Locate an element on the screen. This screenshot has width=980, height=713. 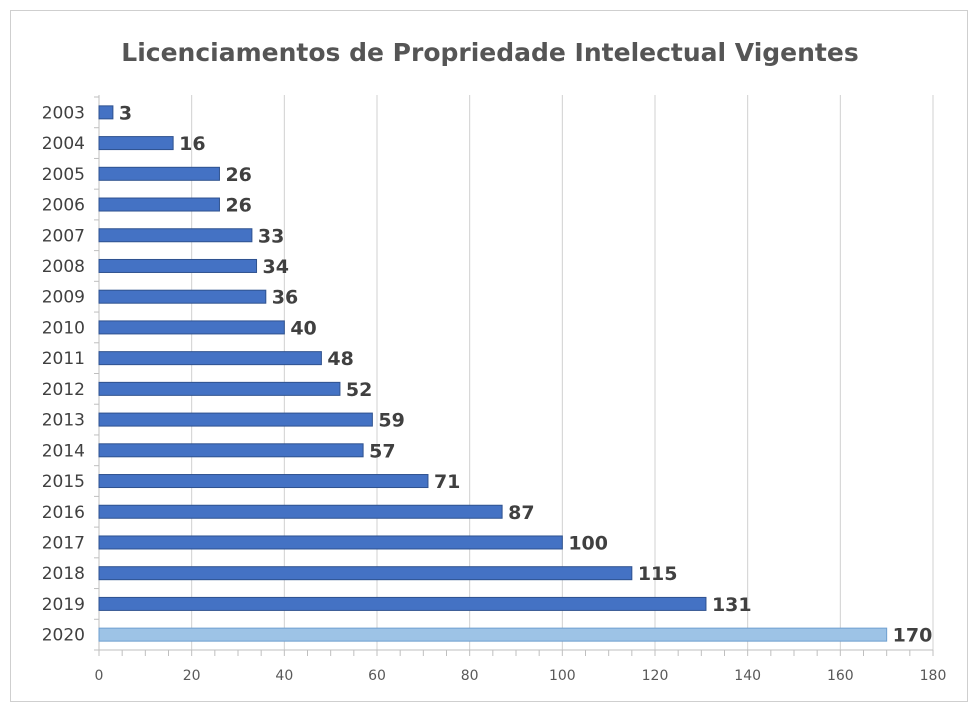
data-label: 131 is located at coordinates (732, 605).